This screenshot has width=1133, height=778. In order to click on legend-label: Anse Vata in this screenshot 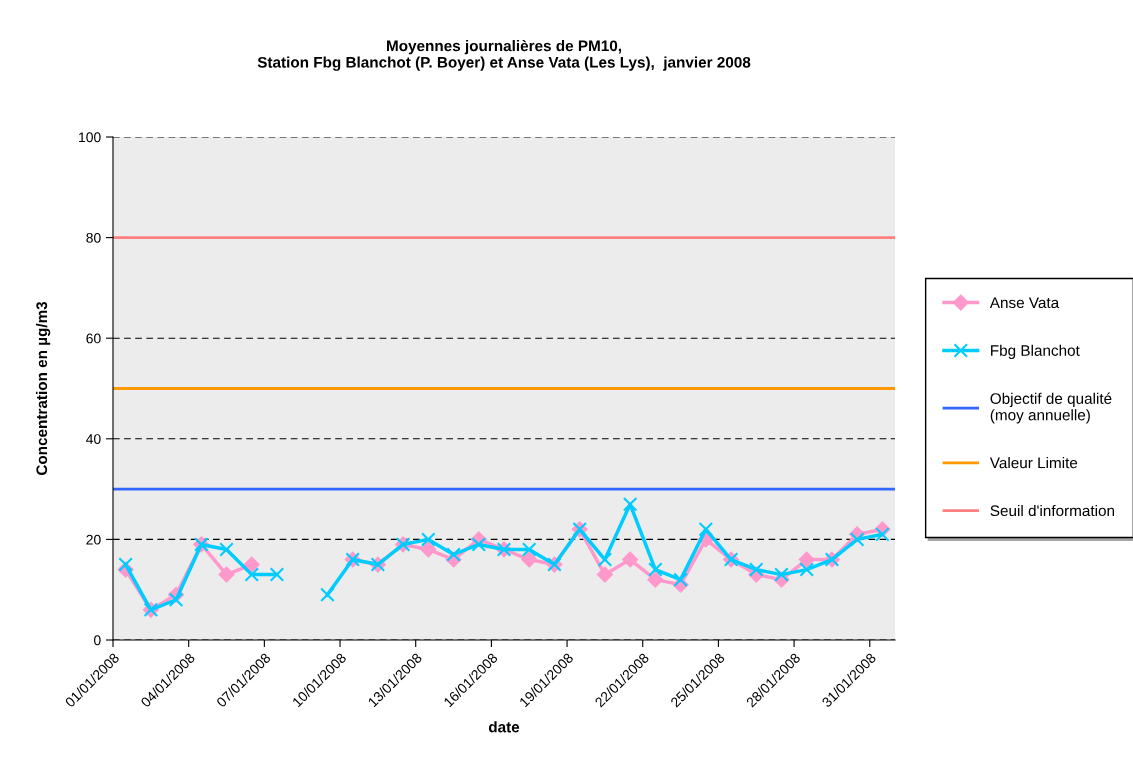, I will do `click(1024, 303)`.